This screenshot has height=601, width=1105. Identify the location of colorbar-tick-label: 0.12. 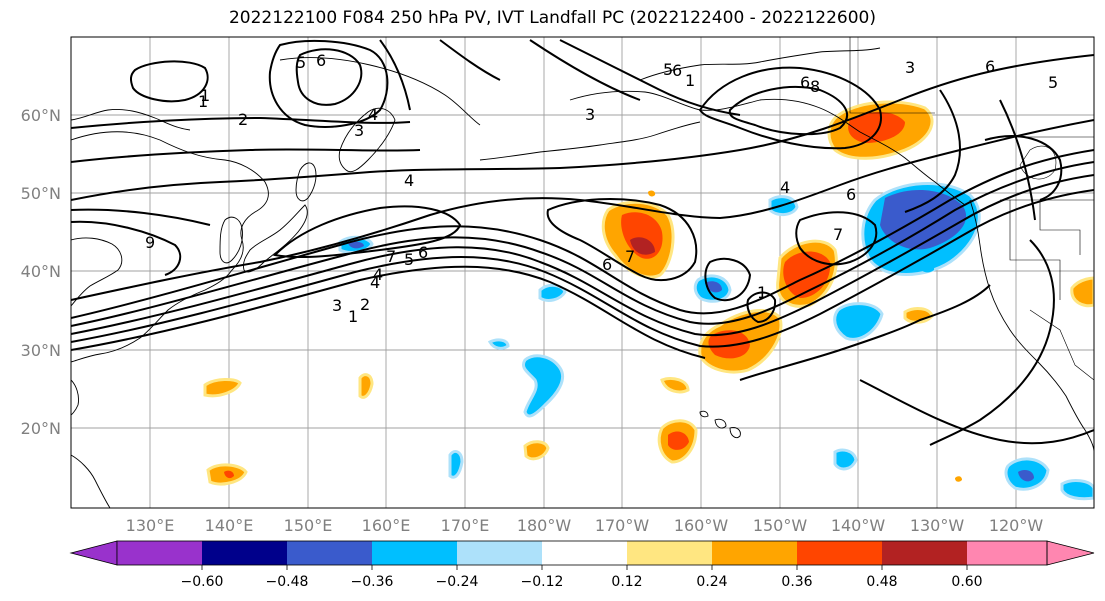
(626, 582).